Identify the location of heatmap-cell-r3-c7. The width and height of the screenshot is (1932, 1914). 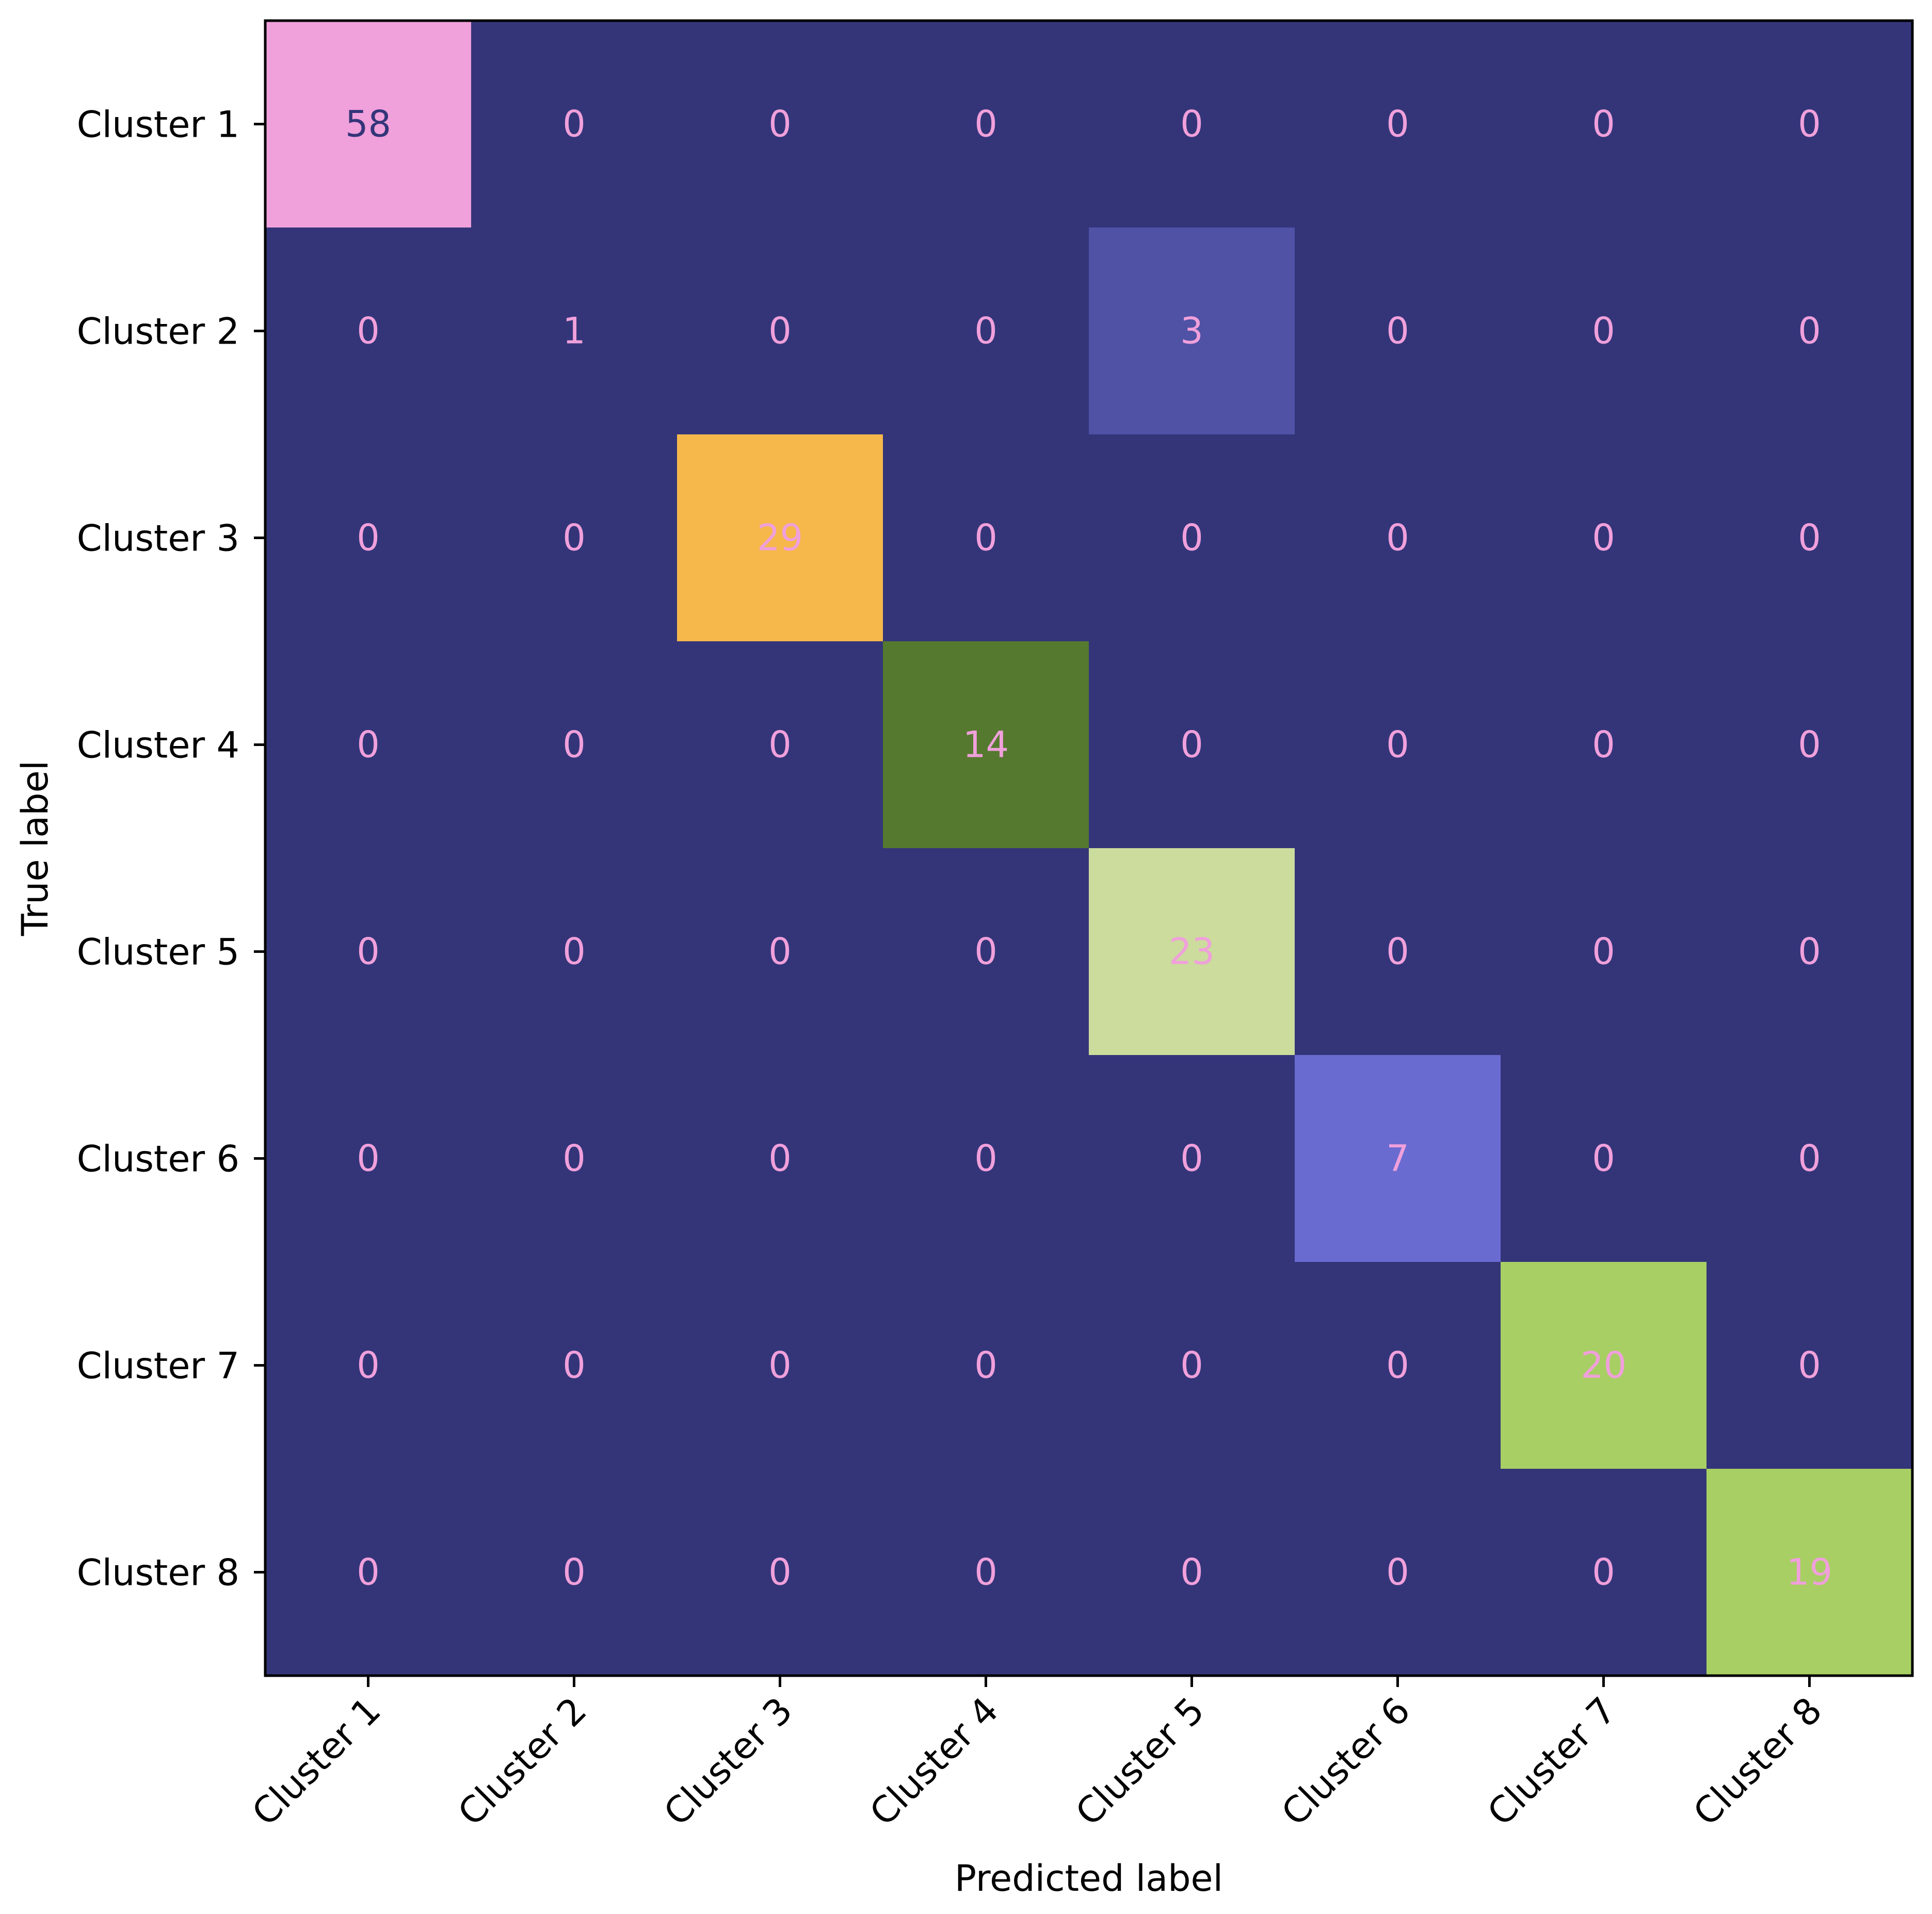
(1604, 538).